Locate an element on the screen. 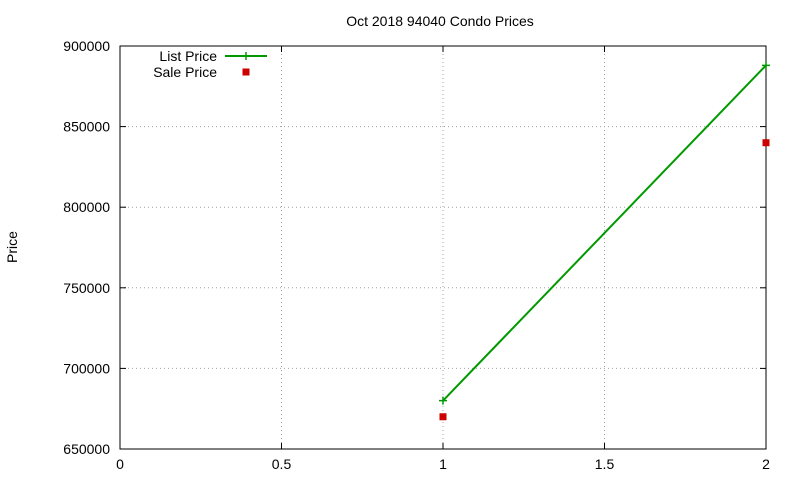 The width and height of the screenshot is (800, 480). y-tick-label: 750000 is located at coordinates (86, 288).